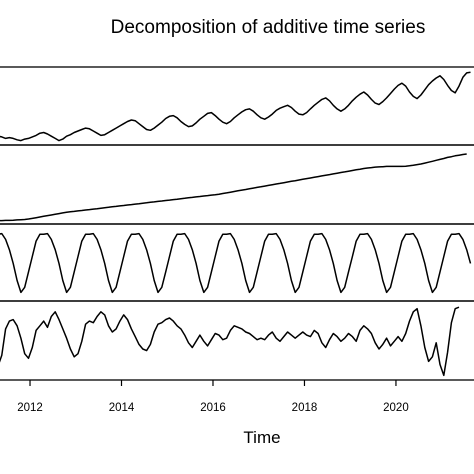  Describe the element at coordinates (30, 408) in the screenshot. I see `x-tick-label-0: 2012` at that location.